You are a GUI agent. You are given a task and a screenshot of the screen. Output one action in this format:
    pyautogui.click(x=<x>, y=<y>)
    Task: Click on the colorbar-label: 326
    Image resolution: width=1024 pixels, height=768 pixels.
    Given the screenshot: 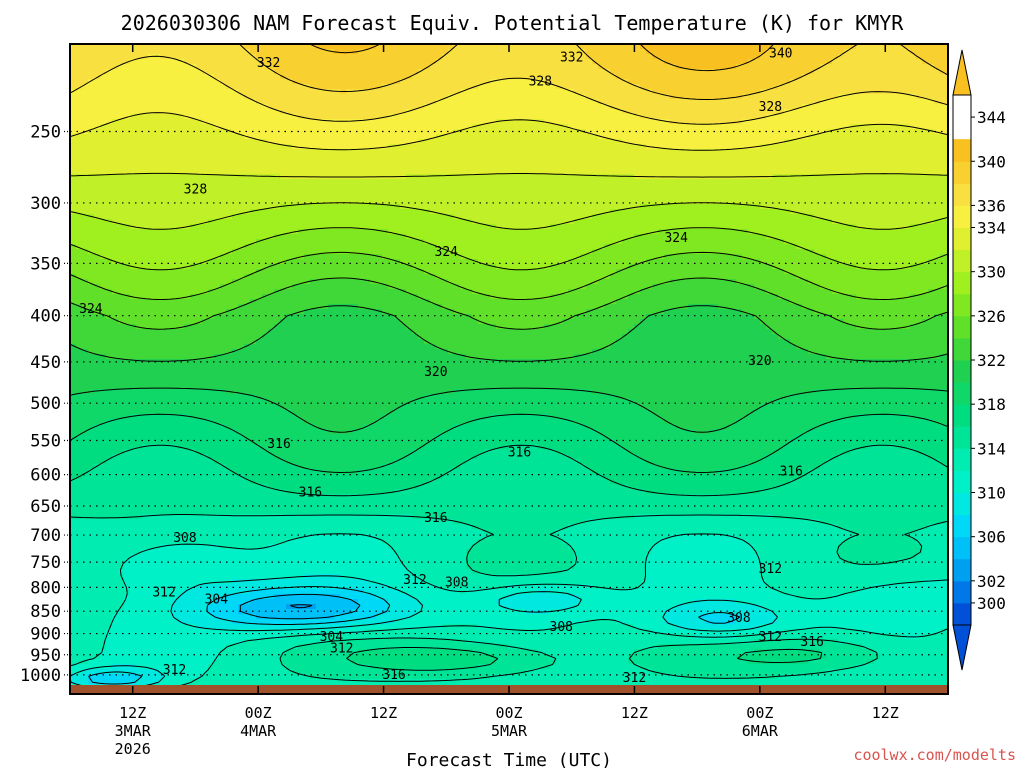 What is the action you would take?
    pyautogui.click(x=991, y=316)
    